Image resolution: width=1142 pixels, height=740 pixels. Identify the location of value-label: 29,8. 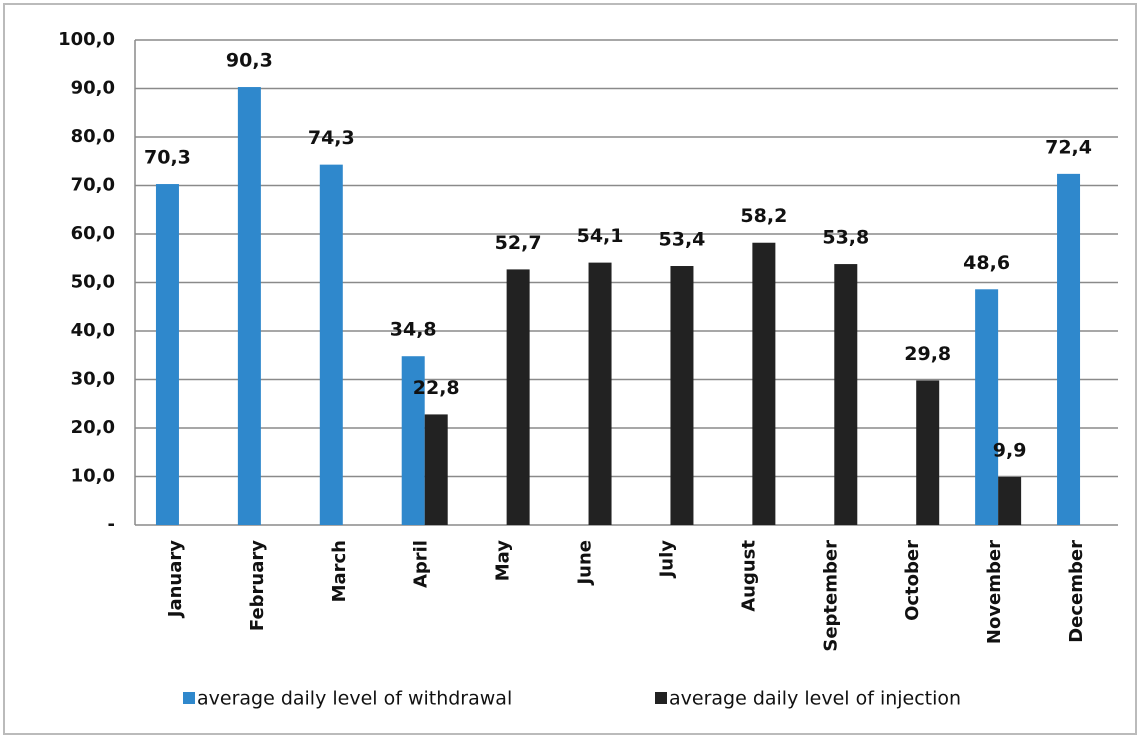
(927, 354).